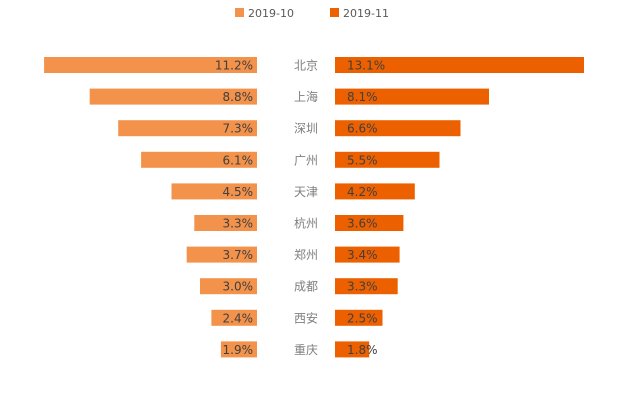 This screenshot has height=413, width=620. What do you see at coordinates (362, 129) in the screenshot?
I see `data-label-2019-11-2: 6.6%` at bounding box center [362, 129].